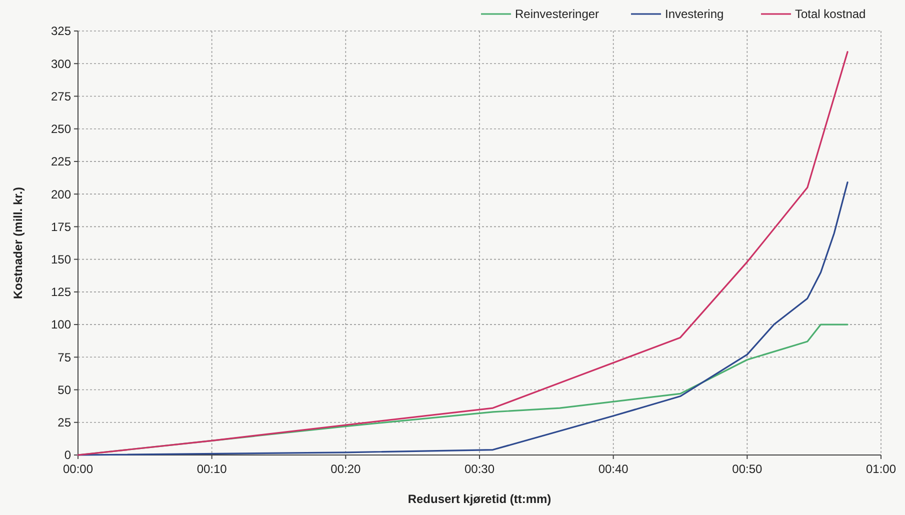 Image resolution: width=905 pixels, height=515 pixels. I want to click on y-tick-label: 75, so click(65, 357).